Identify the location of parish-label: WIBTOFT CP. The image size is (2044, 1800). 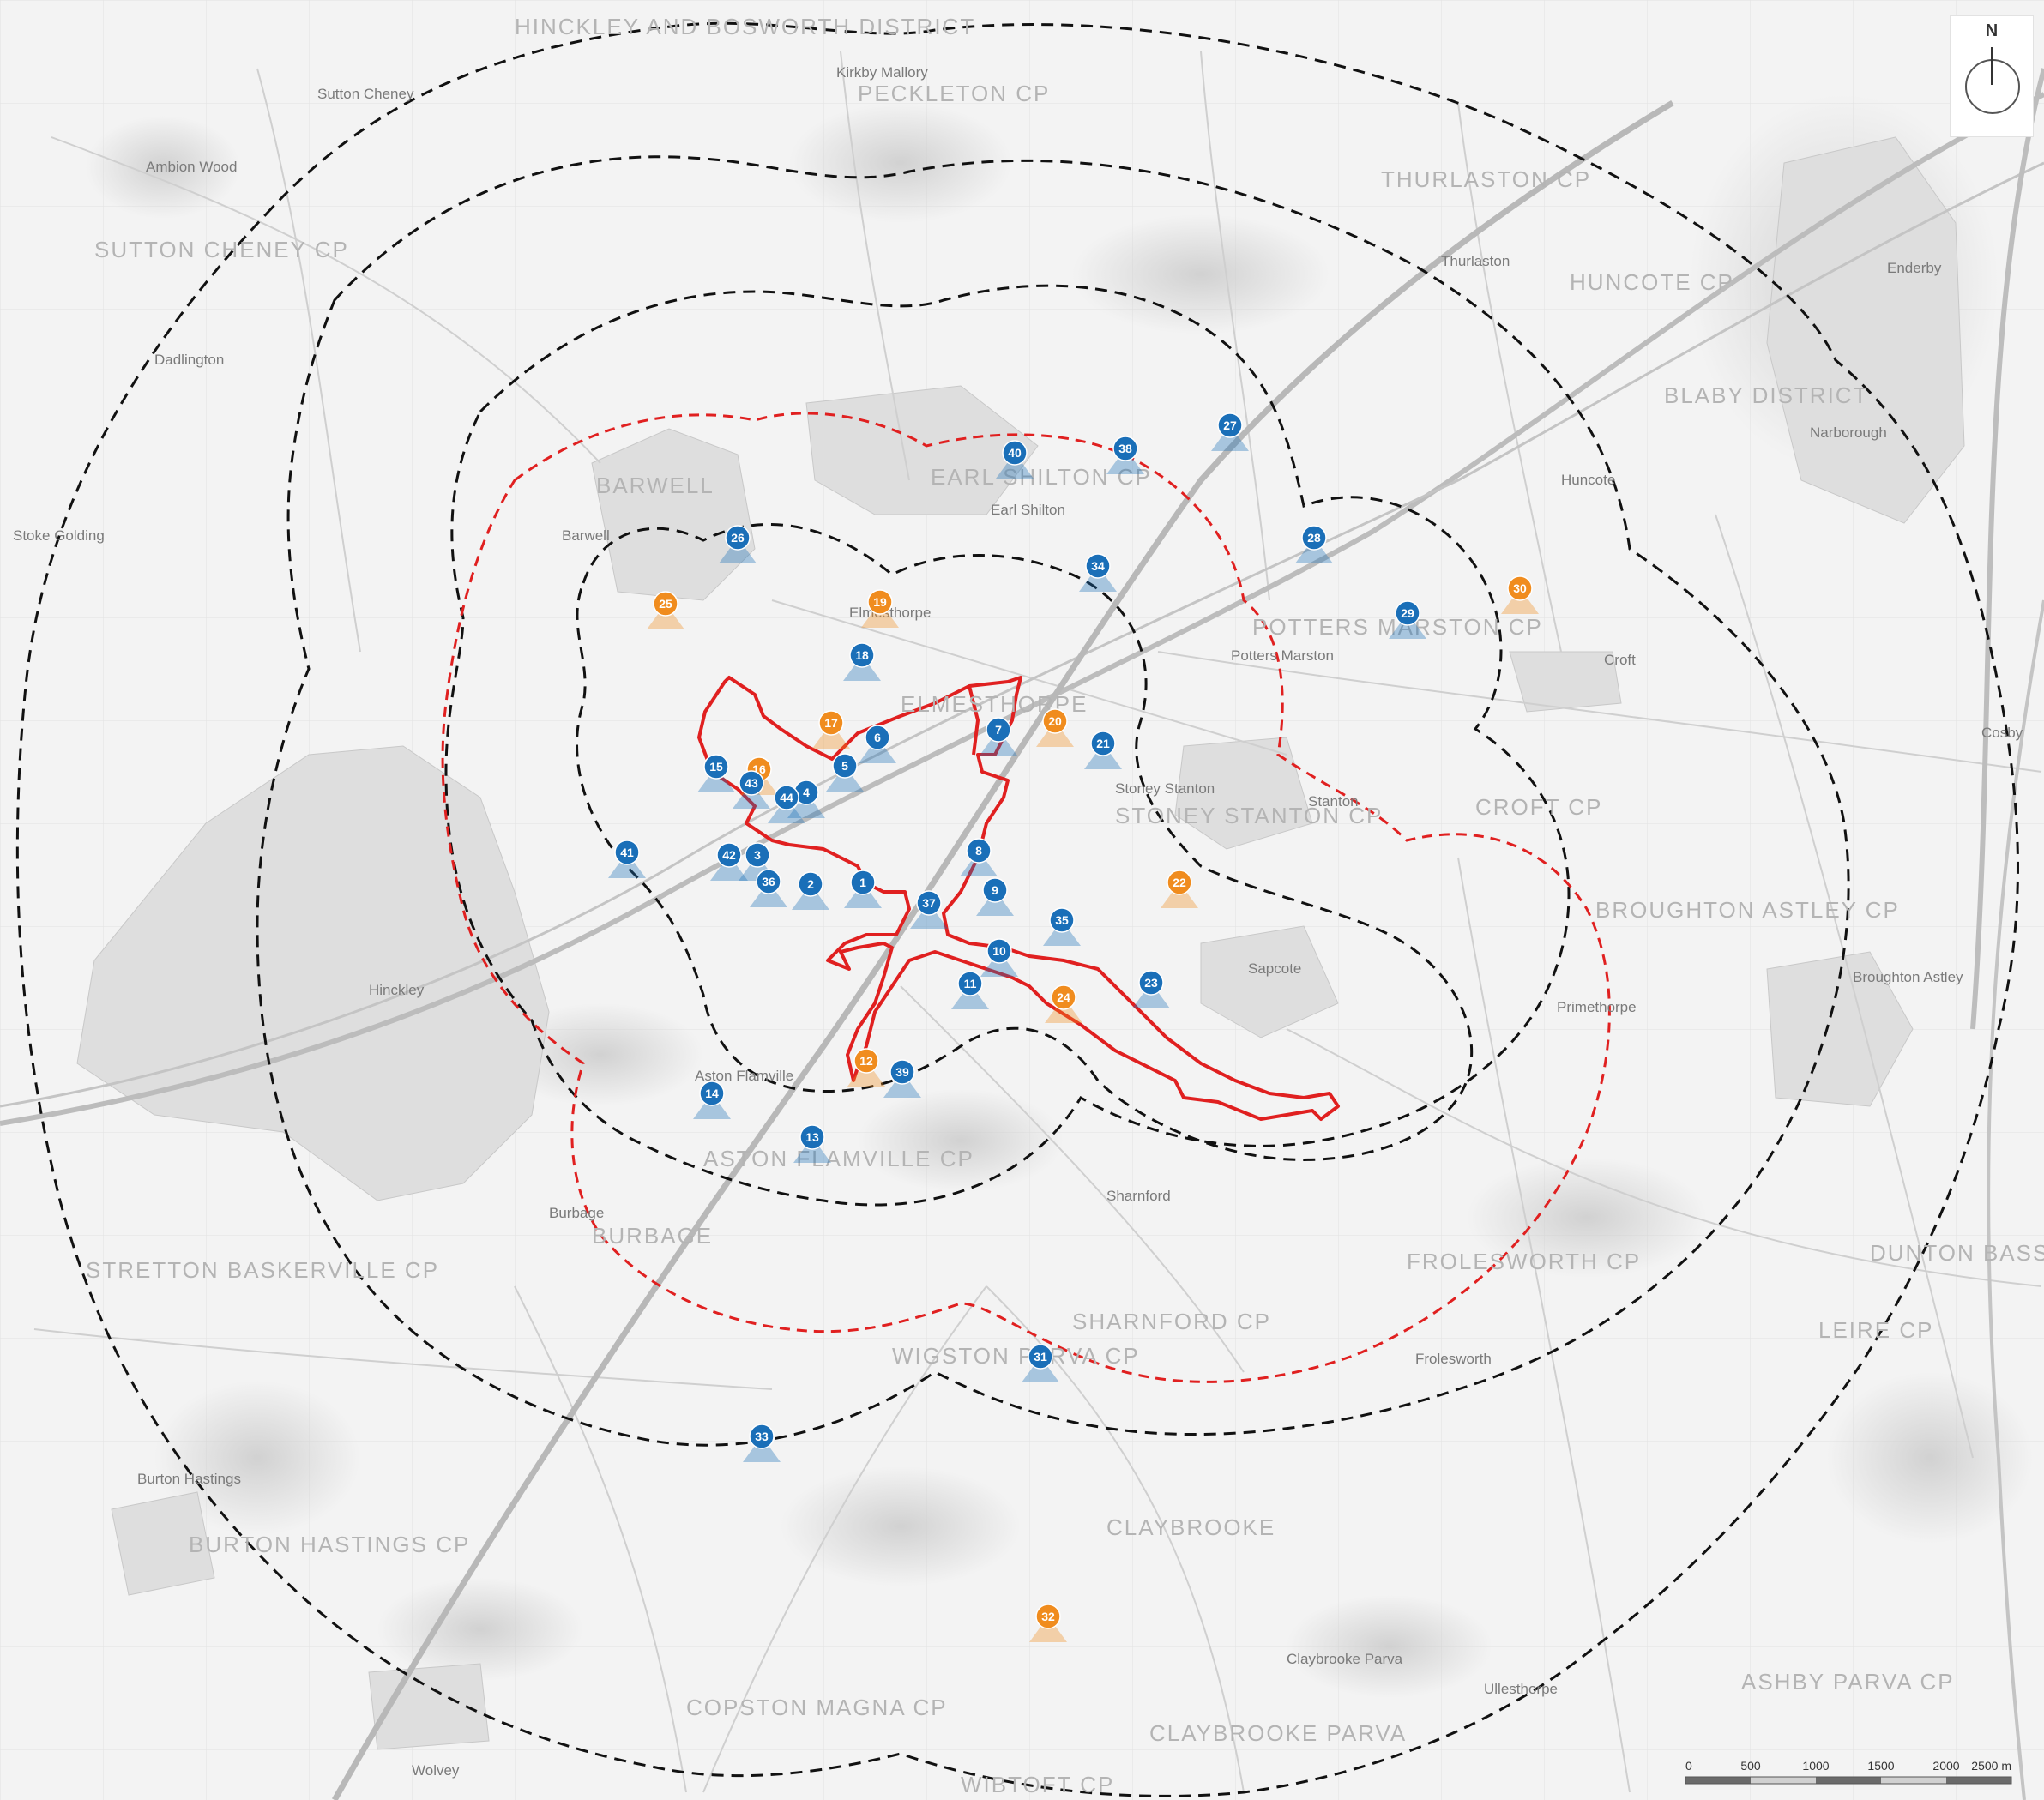
(1037, 1784).